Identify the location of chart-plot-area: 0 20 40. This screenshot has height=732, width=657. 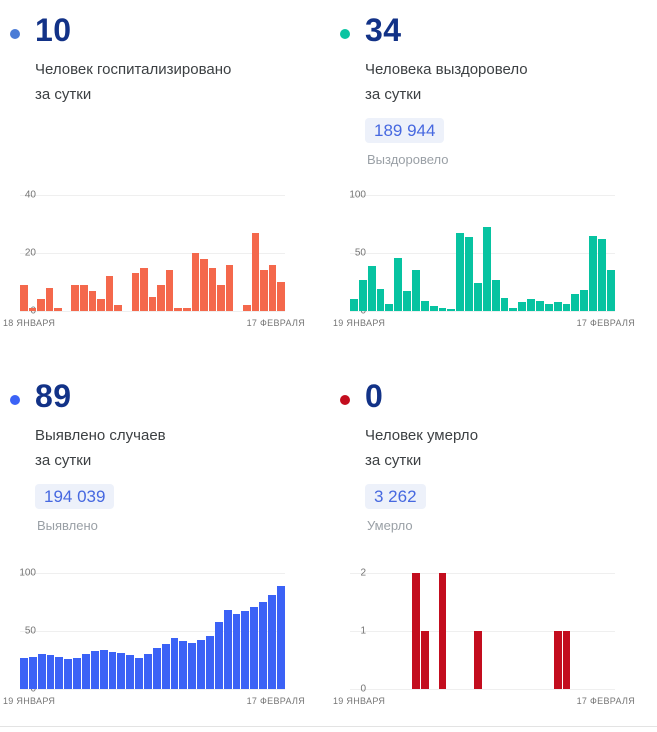
(152, 253).